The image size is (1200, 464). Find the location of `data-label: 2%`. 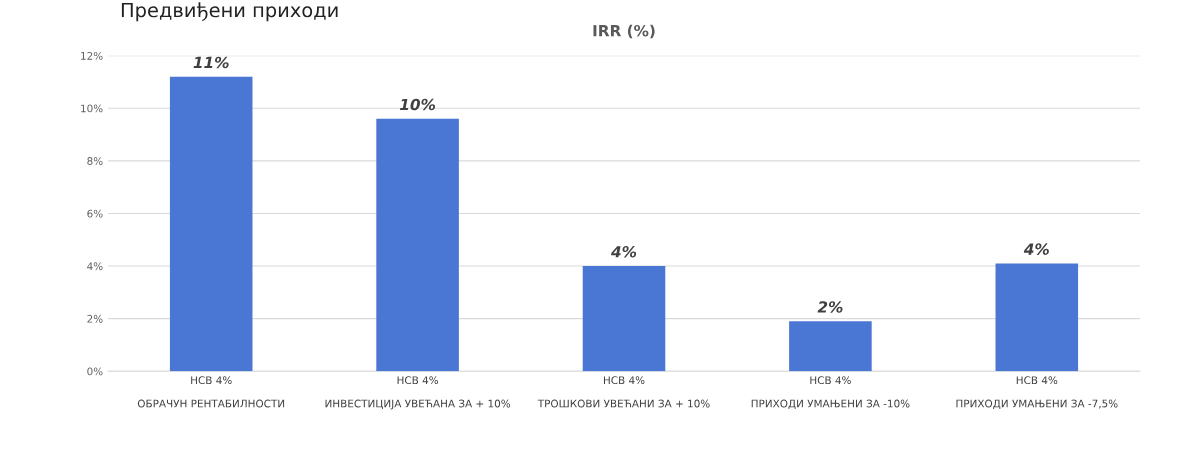

data-label: 2% is located at coordinates (830, 307).